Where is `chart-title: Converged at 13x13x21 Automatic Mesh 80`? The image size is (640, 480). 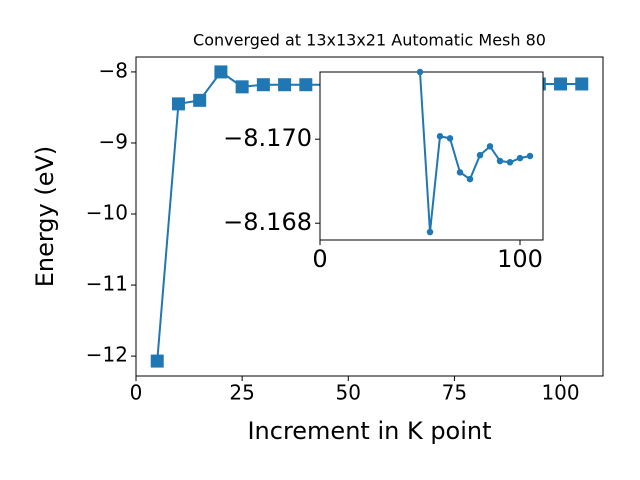
chart-title: Converged at 13x13x21 Automatic Mesh 80 is located at coordinates (369, 40).